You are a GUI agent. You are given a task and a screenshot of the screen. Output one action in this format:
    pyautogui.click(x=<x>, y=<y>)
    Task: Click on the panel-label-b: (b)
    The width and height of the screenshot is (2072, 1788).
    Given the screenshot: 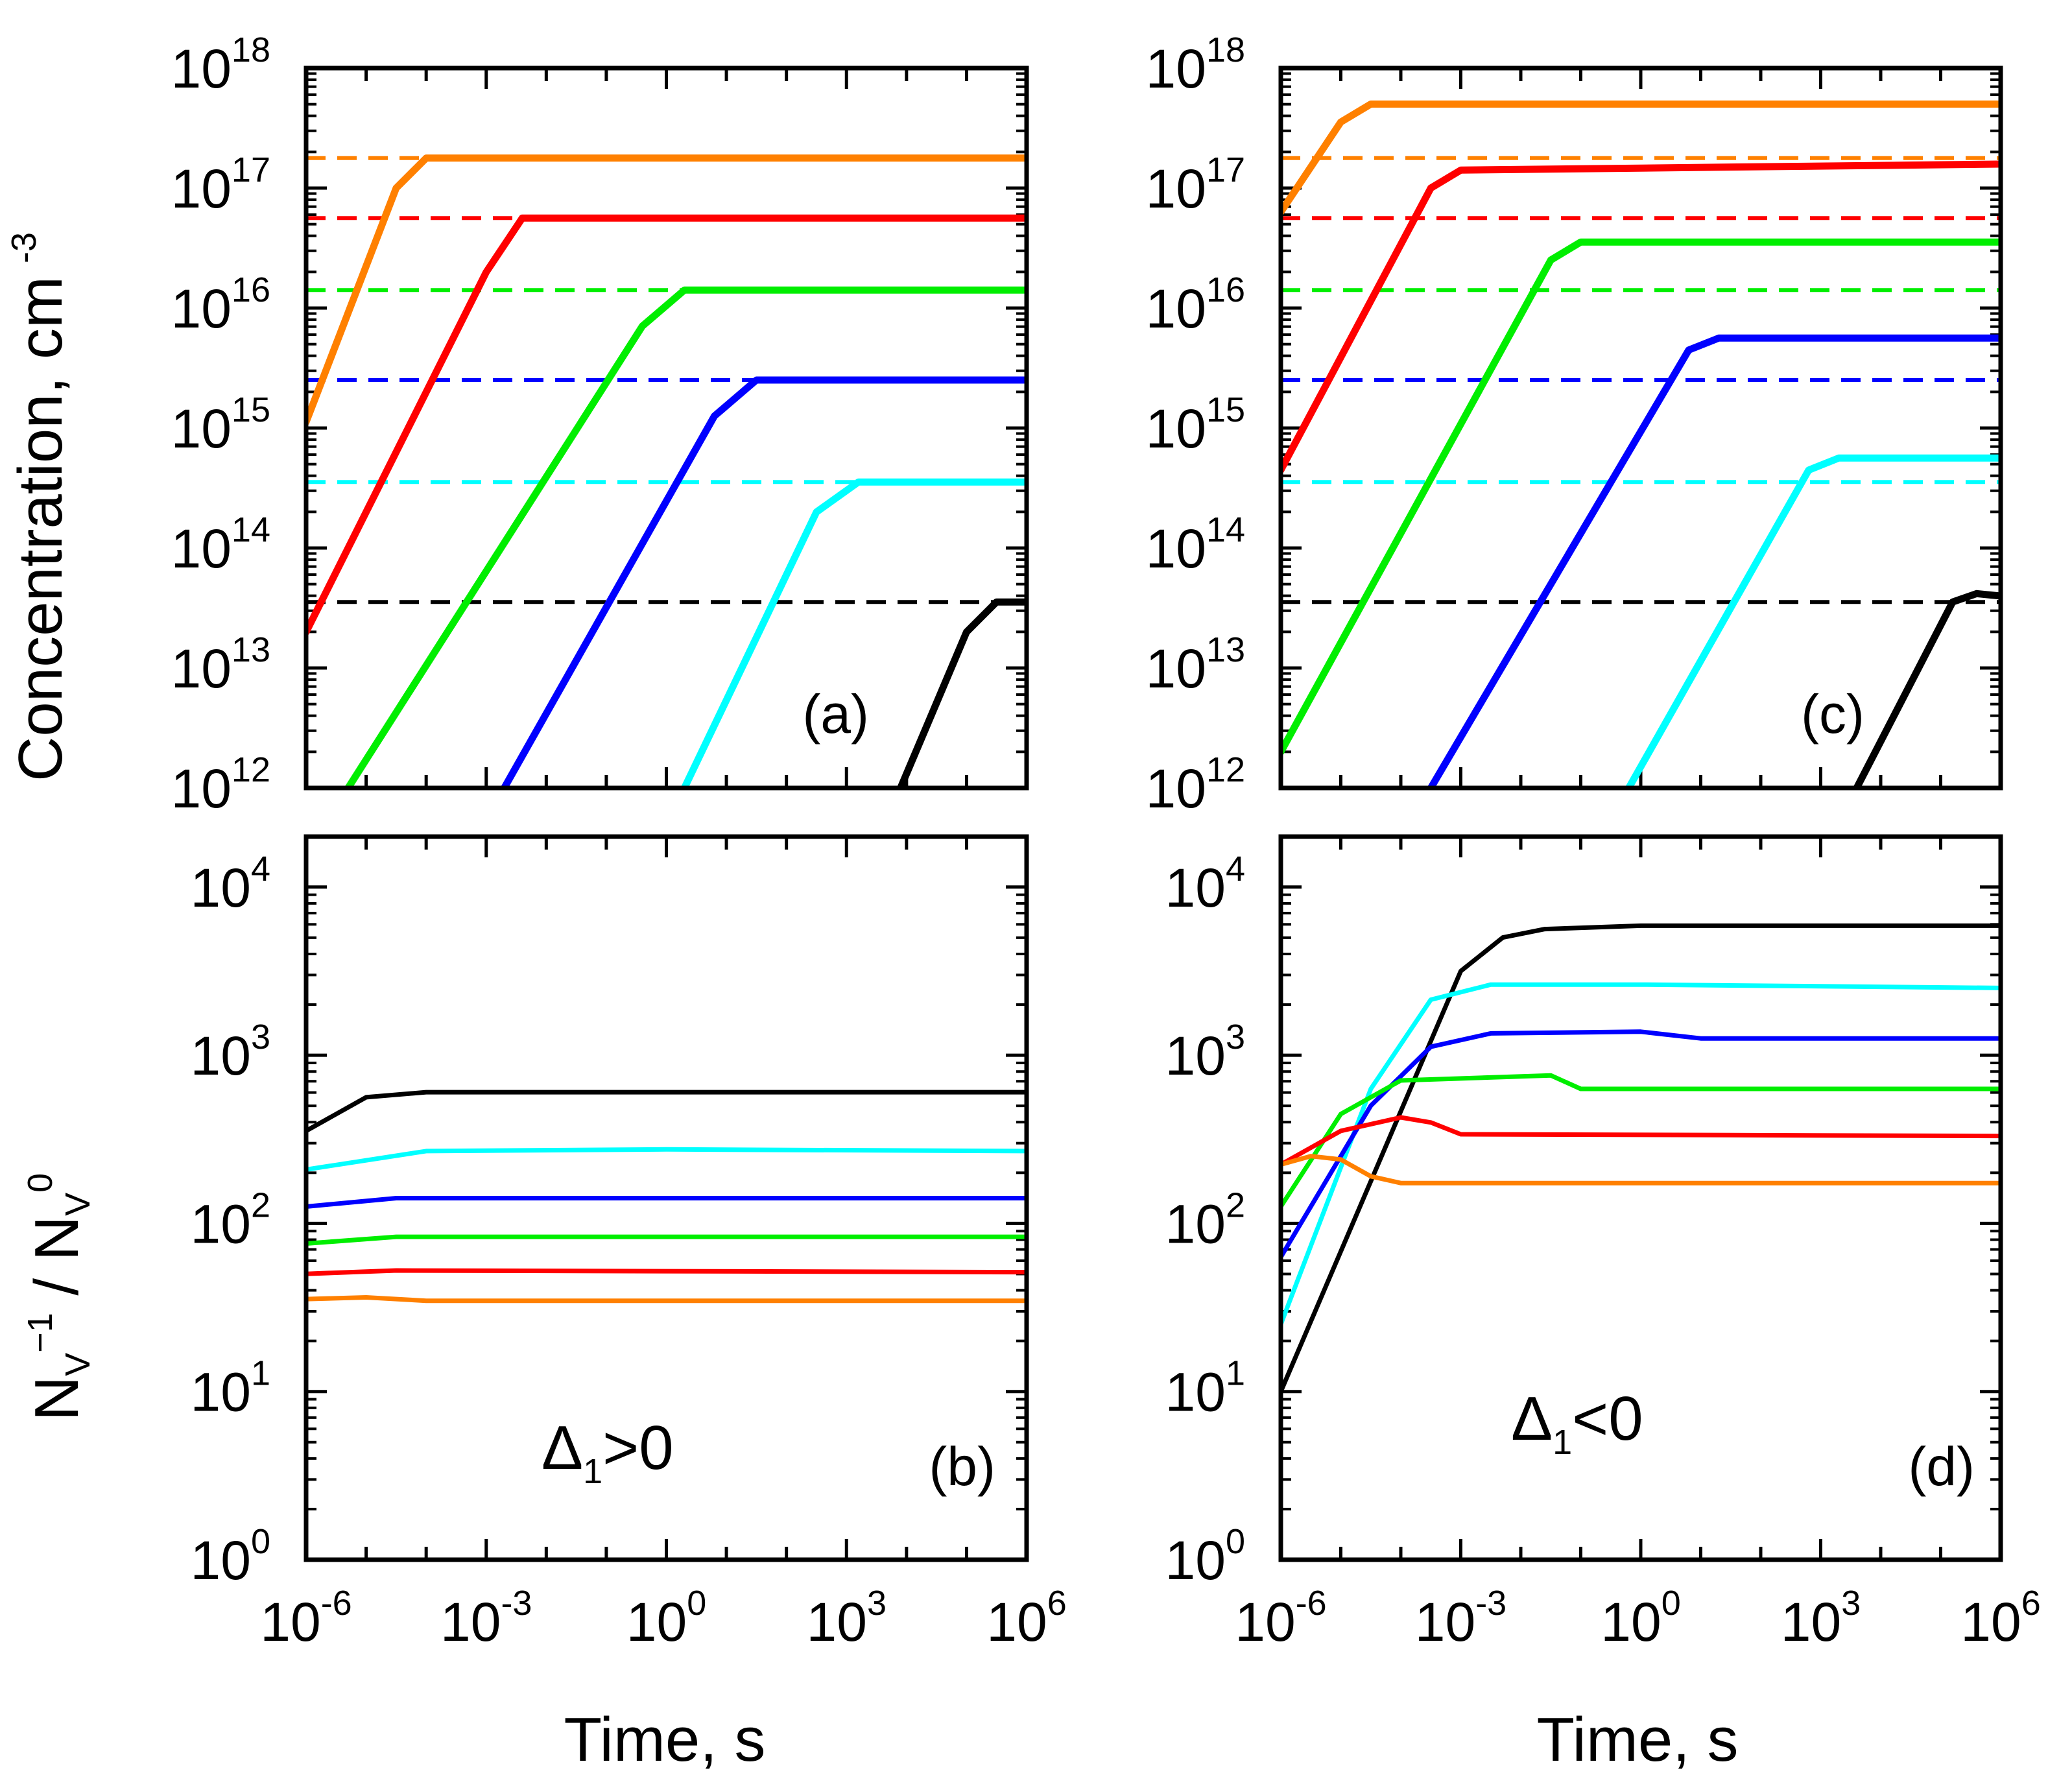 What is the action you would take?
    pyautogui.click(x=962, y=1466)
    